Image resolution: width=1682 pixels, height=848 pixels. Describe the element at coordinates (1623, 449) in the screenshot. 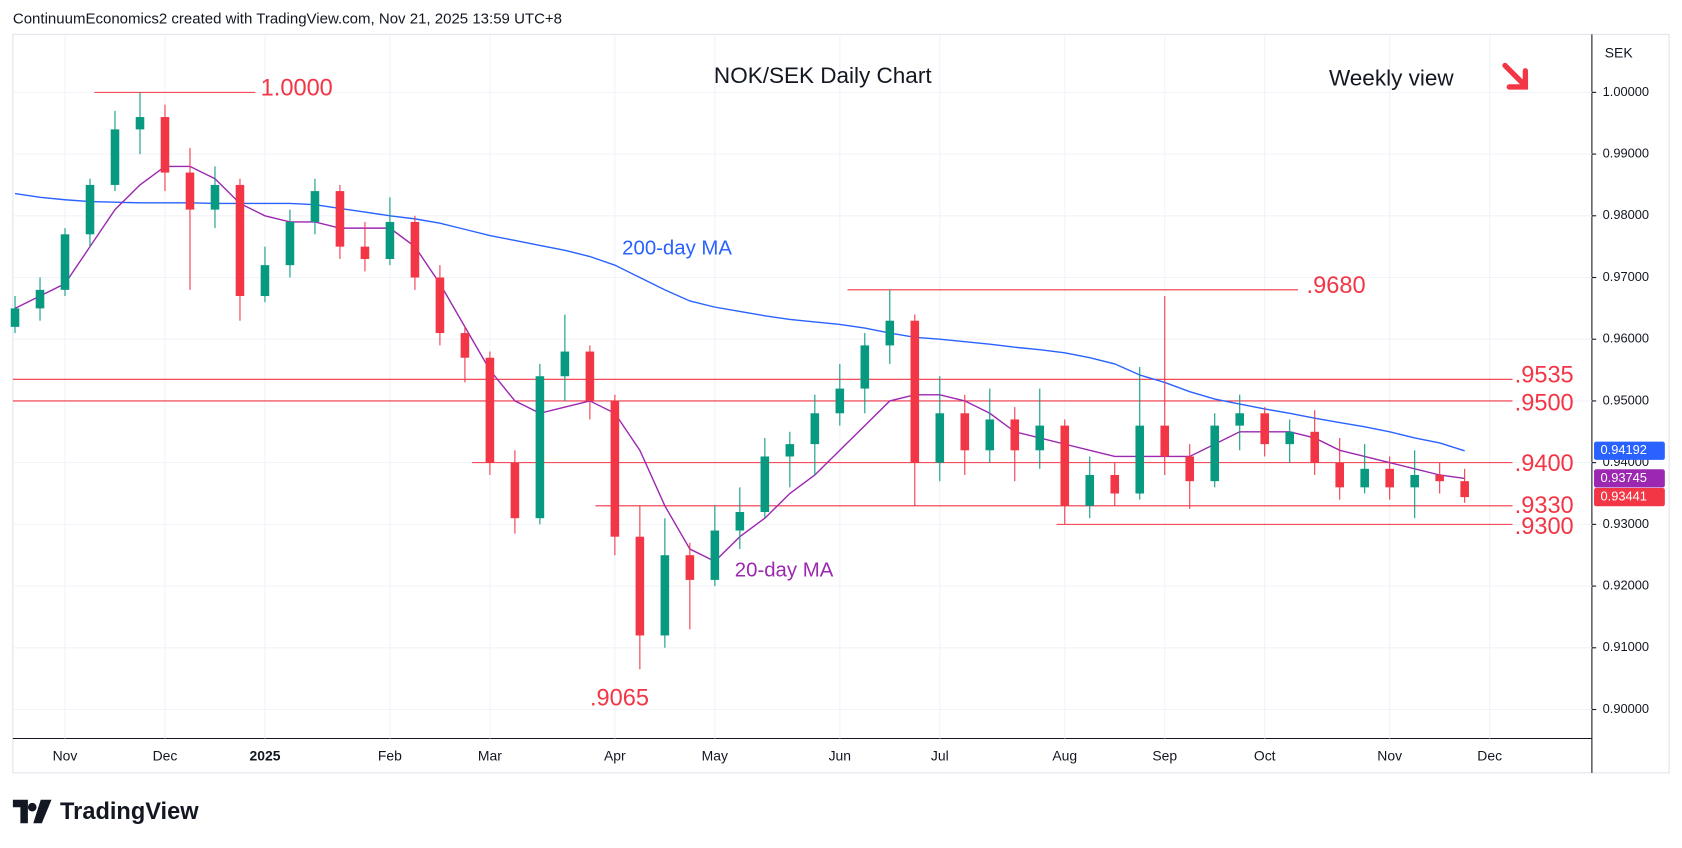

I see `price-tag-label: 0.94192` at that location.